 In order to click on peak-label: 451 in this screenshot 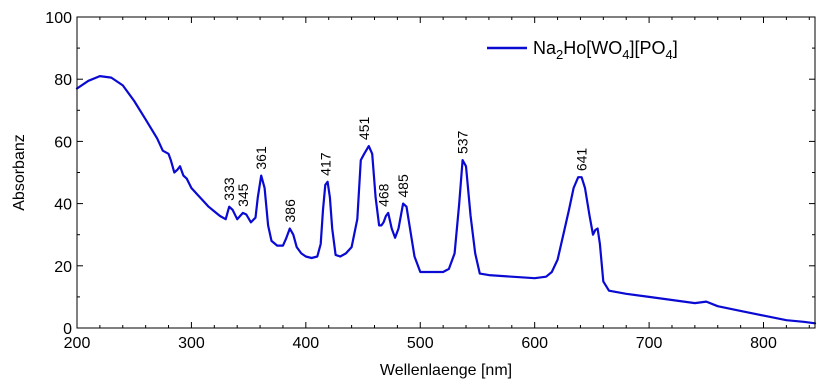, I will do `click(364, 128)`.